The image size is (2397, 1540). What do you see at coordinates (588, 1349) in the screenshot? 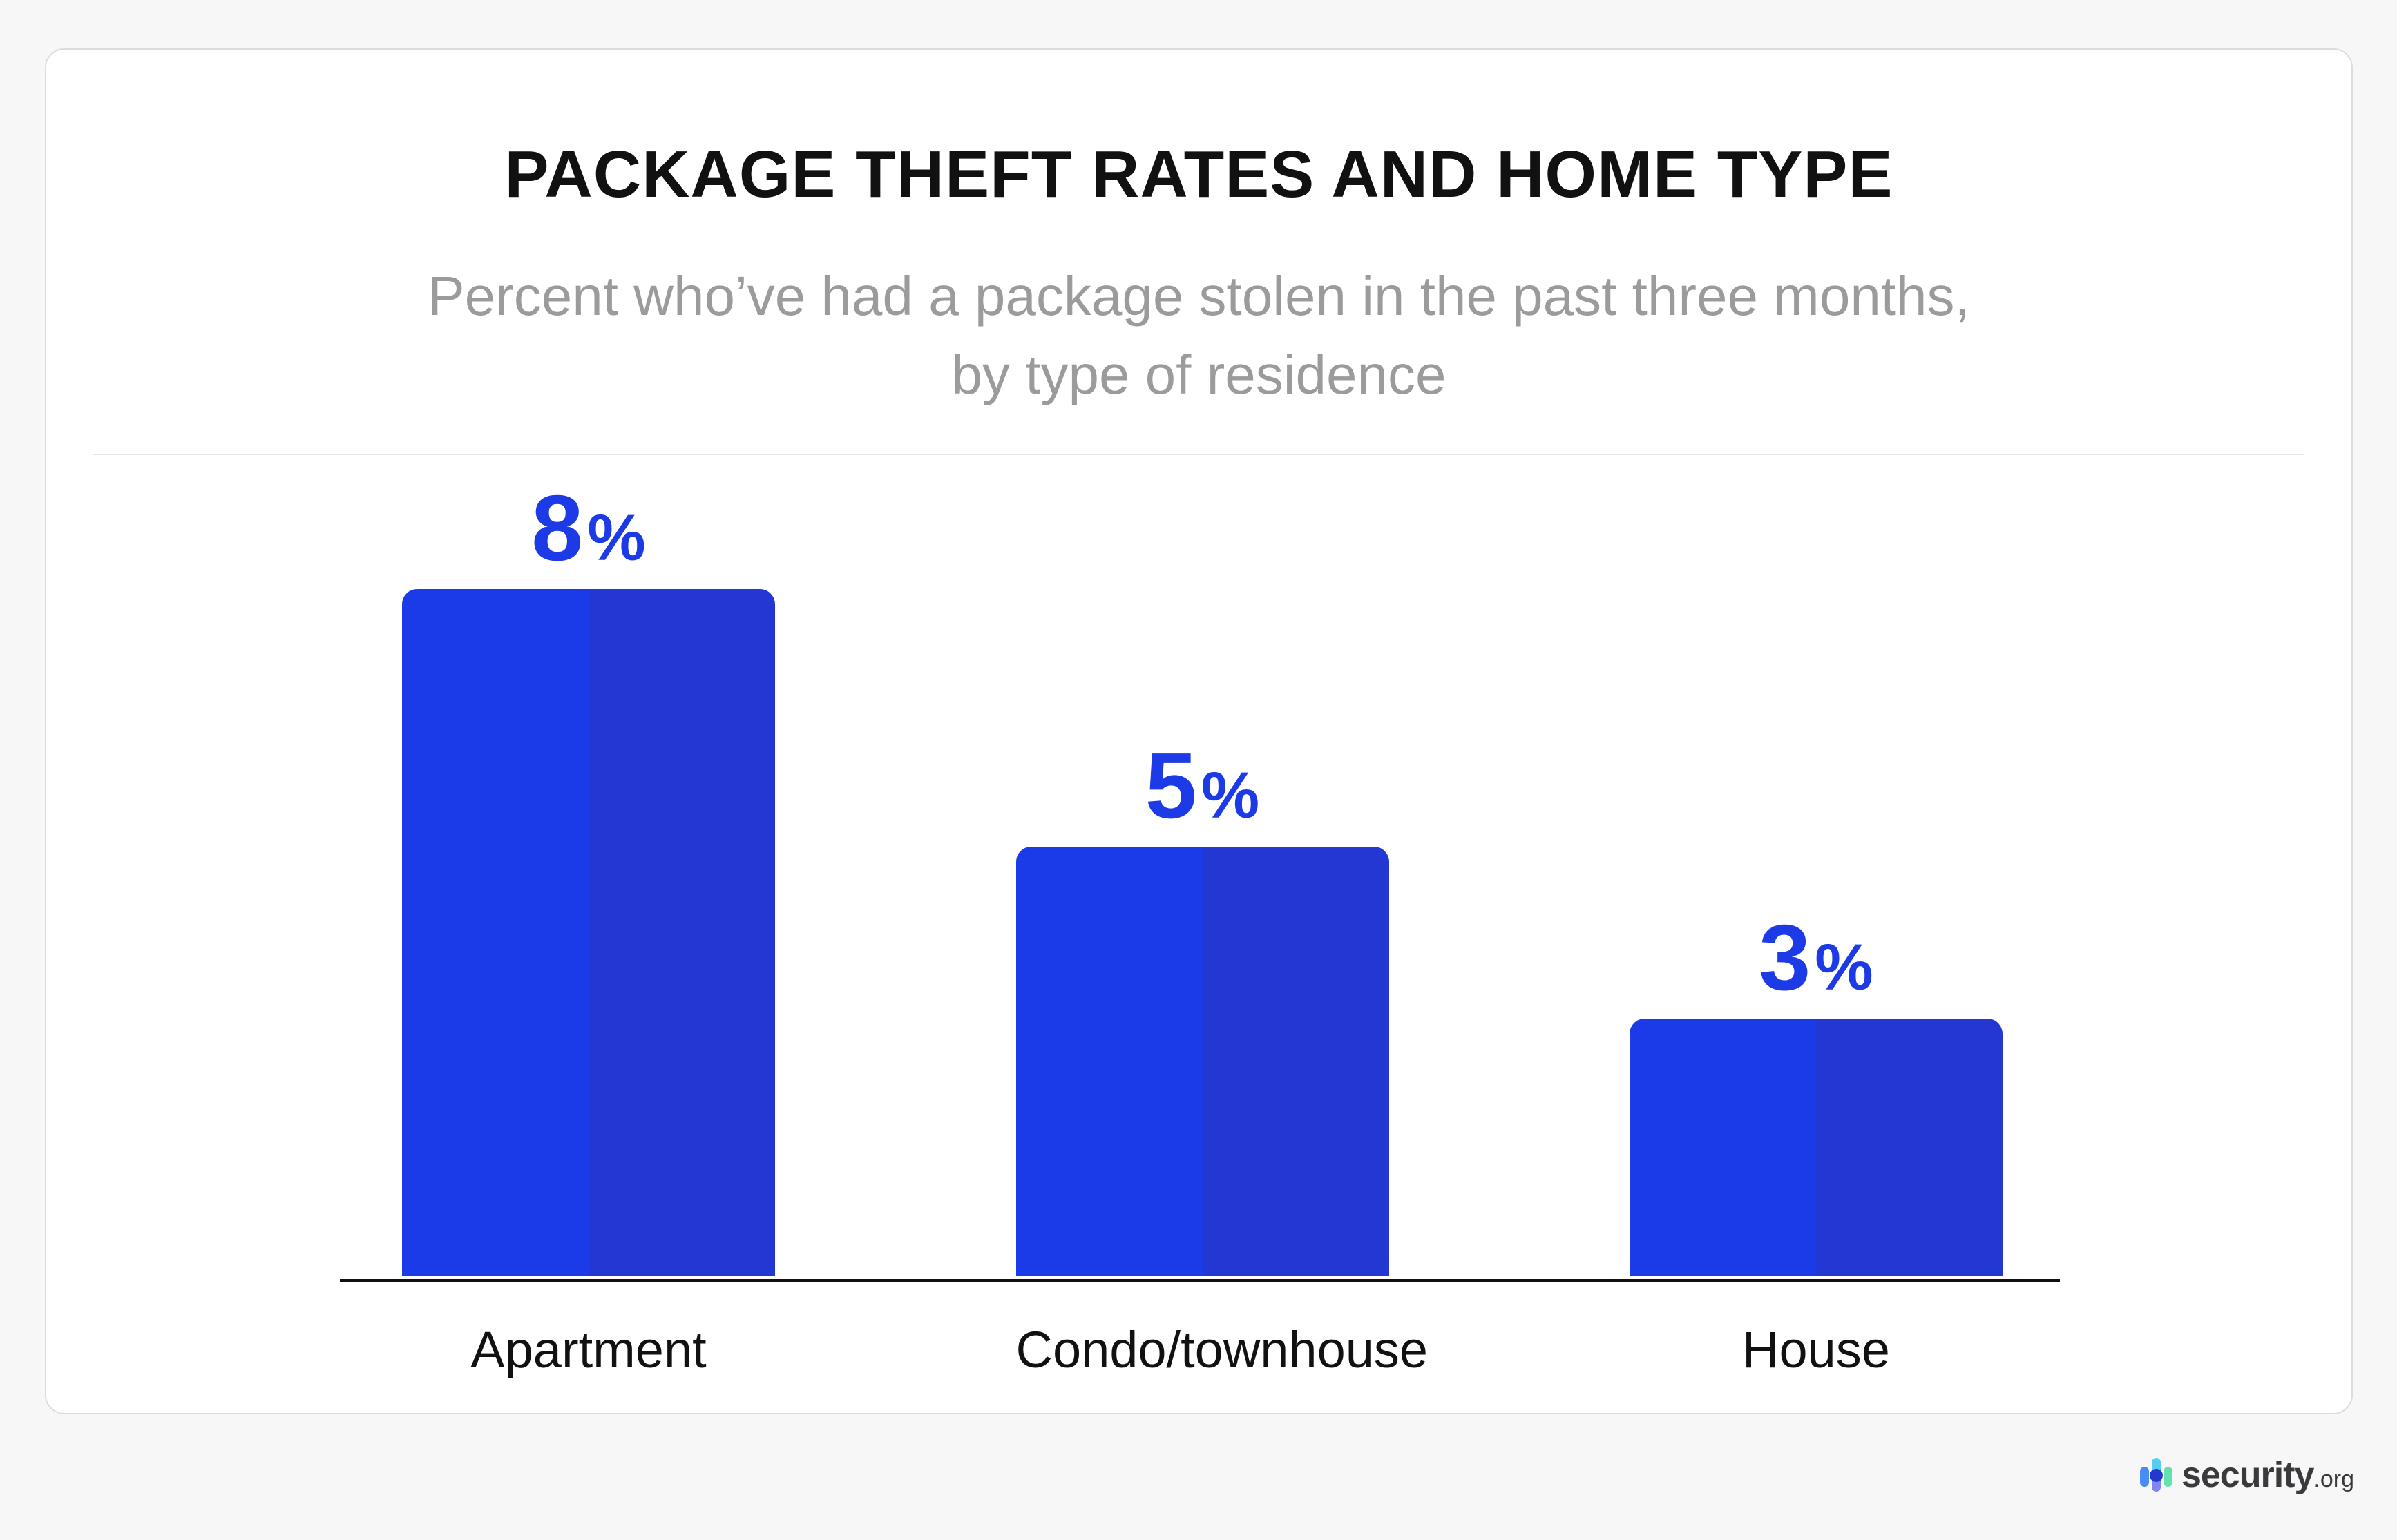
I see `category-label: Apartment` at bounding box center [588, 1349].